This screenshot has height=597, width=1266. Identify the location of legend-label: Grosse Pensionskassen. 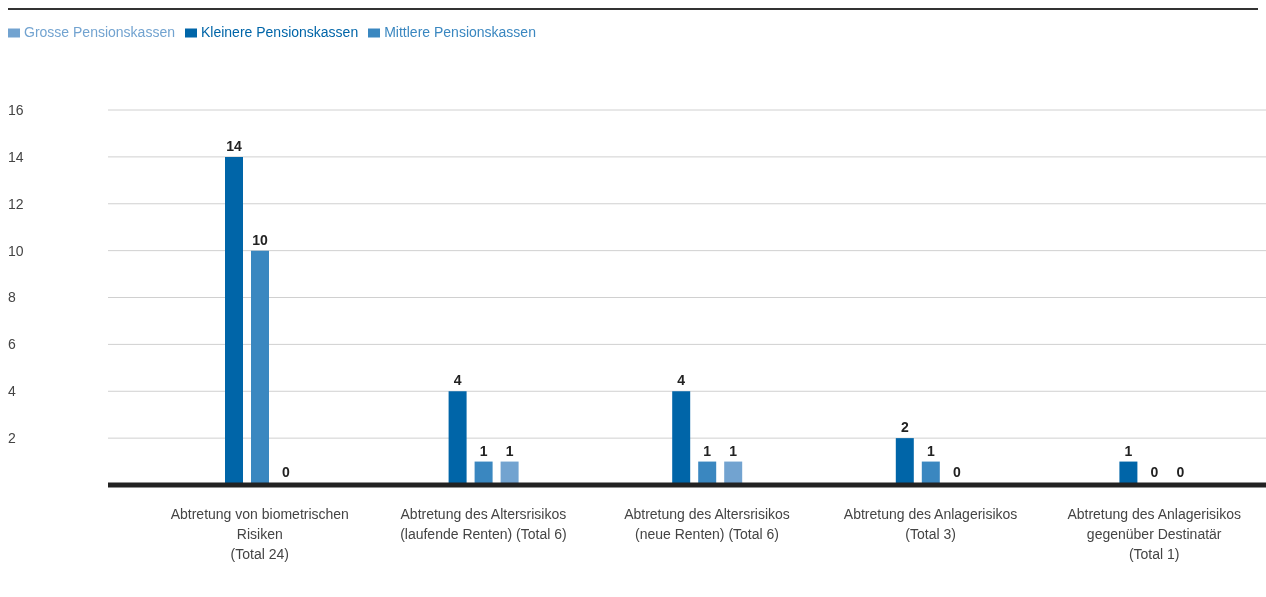
(99, 32).